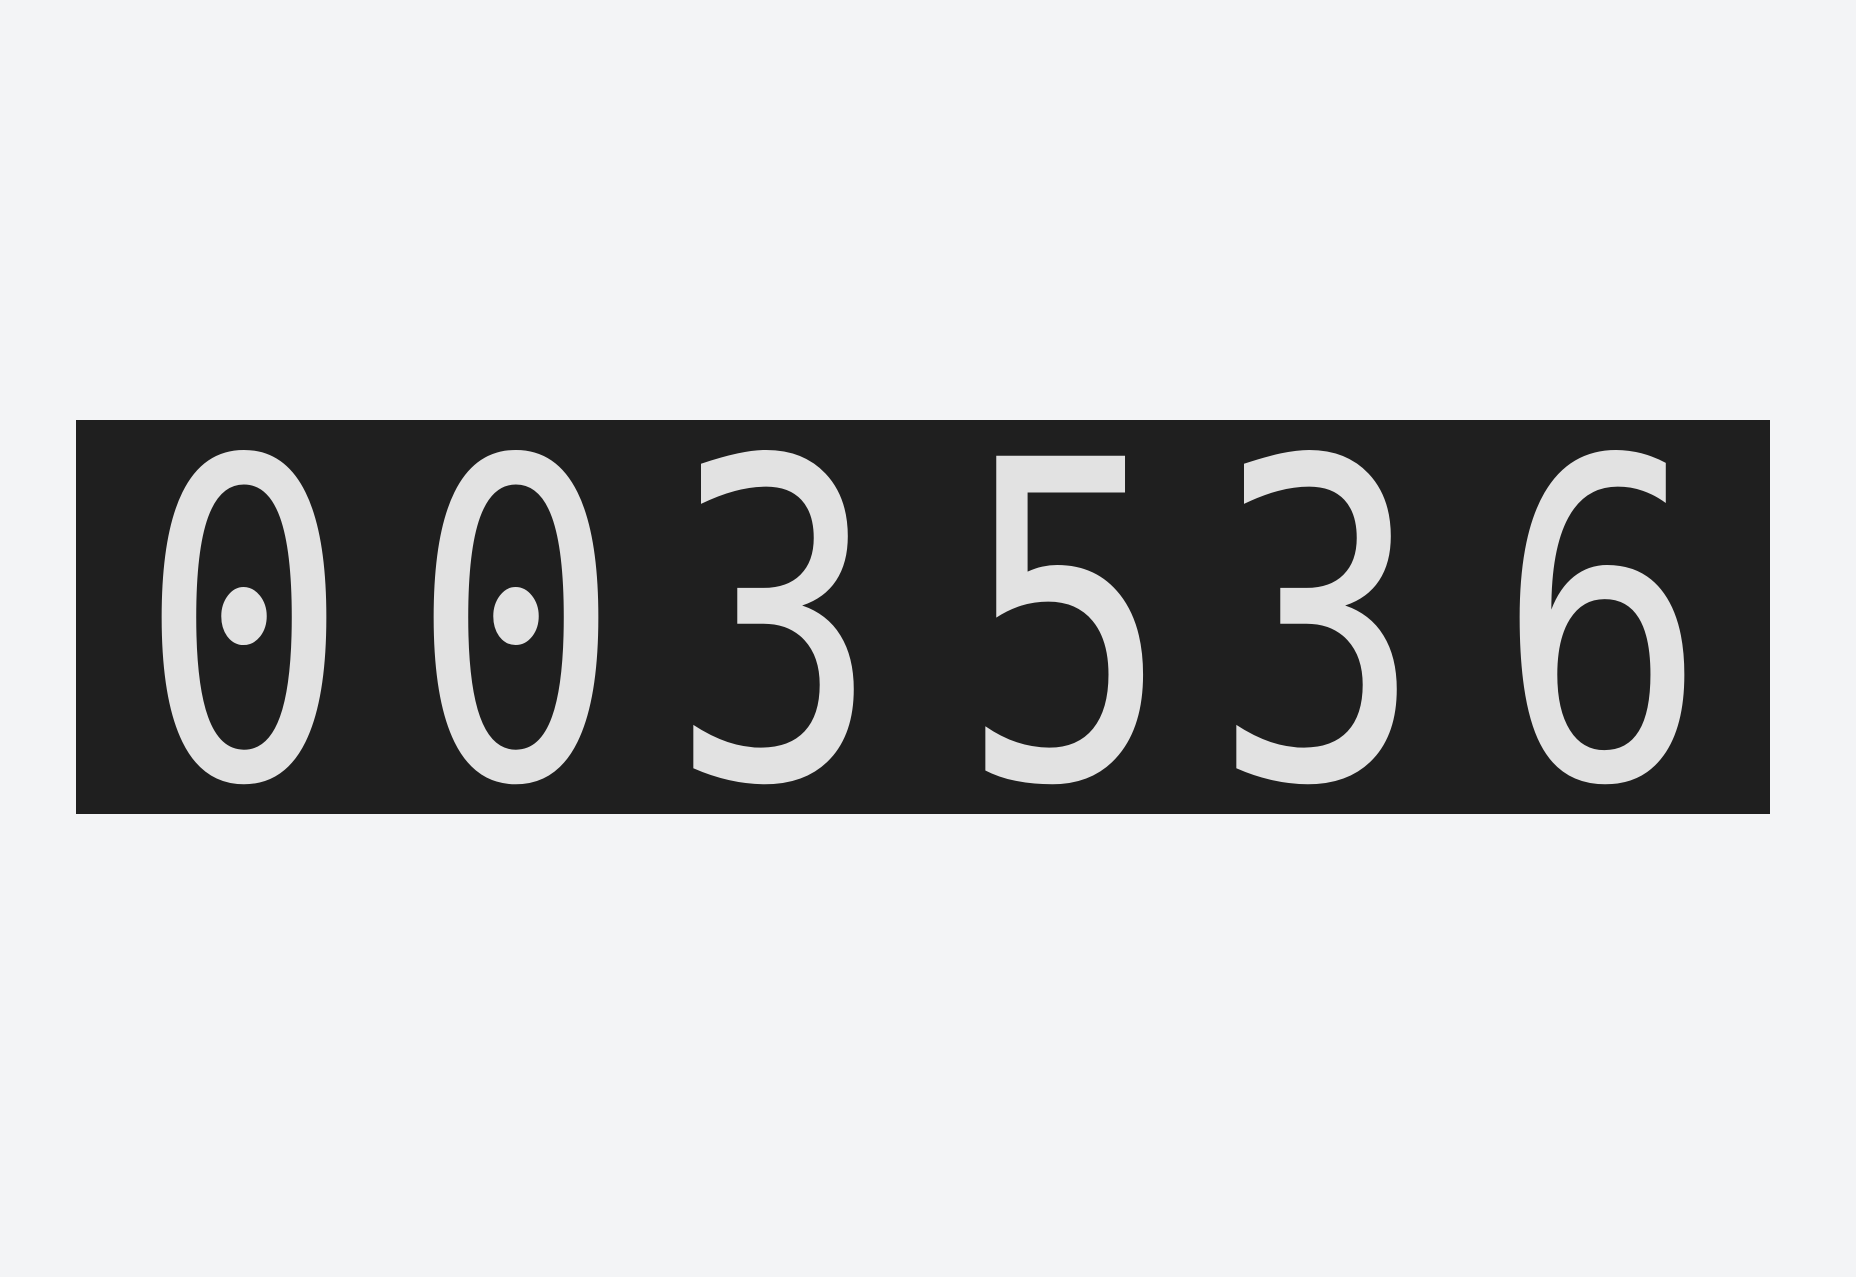 The height and width of the screenshot is (1277, 1856). I want to click on counter-digit-3: 3, so click(775, 617).